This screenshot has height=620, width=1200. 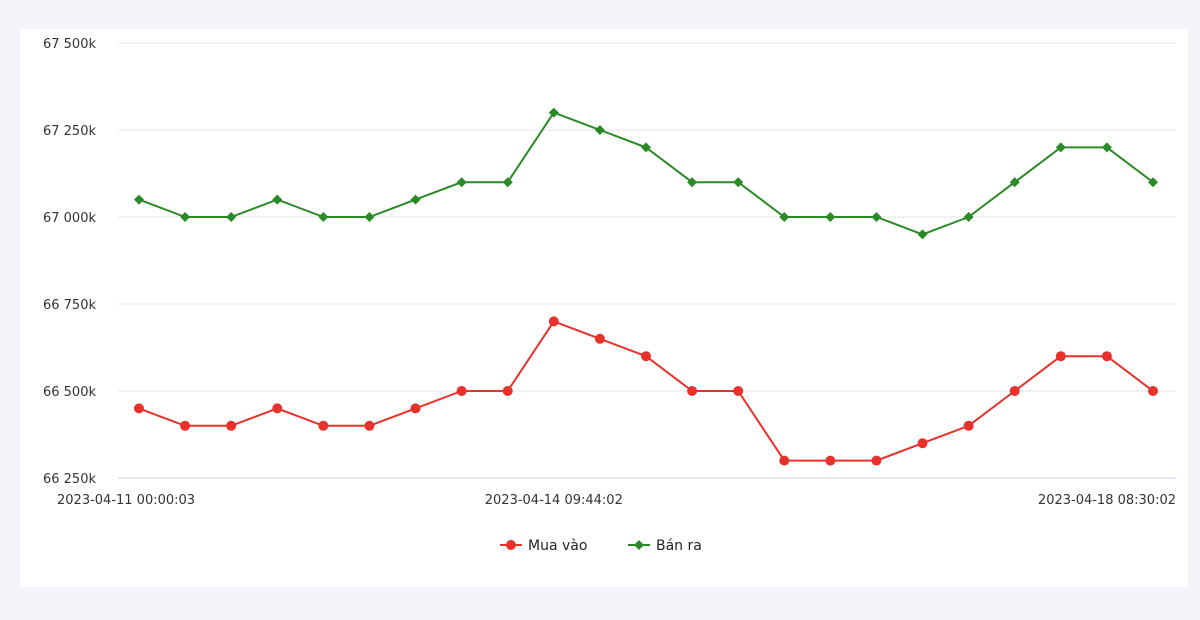 What do you see at coordinates (639, 545) in the screenshot?
I see `legend-marker-diamond` at bounding box center [639, 545].